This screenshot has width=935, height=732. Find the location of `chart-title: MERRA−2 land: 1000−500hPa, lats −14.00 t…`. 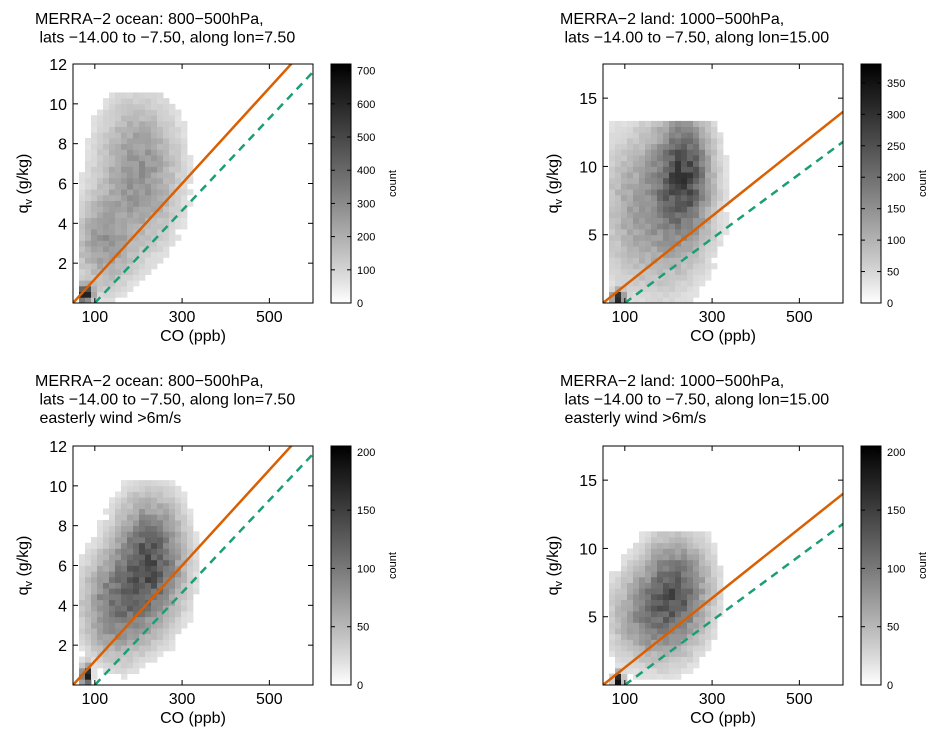

chart-title: MERRA−2 land: 1000−500hPa, lats −14.00 t… is located at coordinates (694, 29).